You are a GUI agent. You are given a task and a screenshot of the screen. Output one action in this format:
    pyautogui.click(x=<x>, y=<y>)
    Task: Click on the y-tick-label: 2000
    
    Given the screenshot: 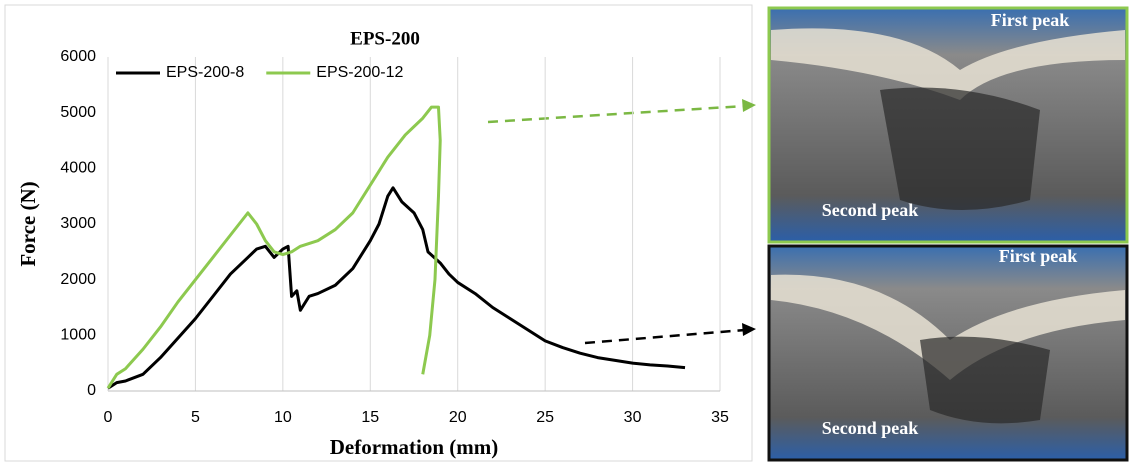 What is the action you would take?
    pyautogui.click(x=78, y=279)
    